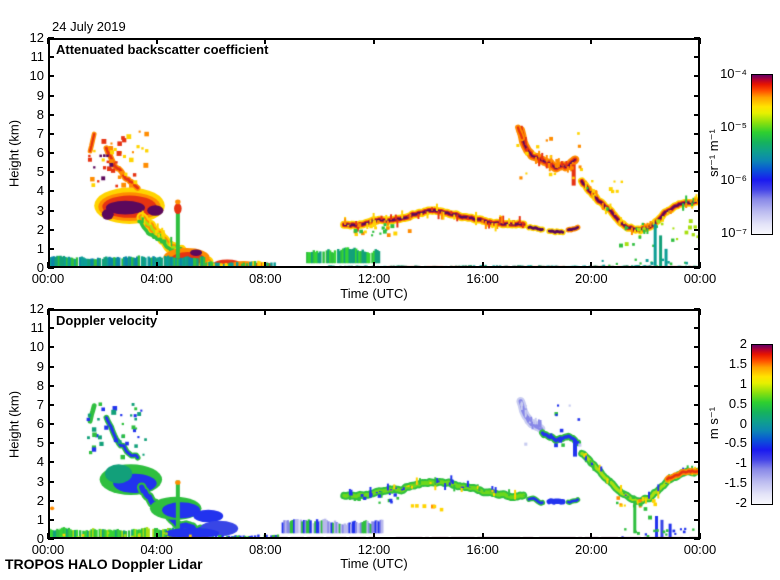  I want to click on panel-title-backscatter: Attenuated backscatter coefficient, so click(162, 49).